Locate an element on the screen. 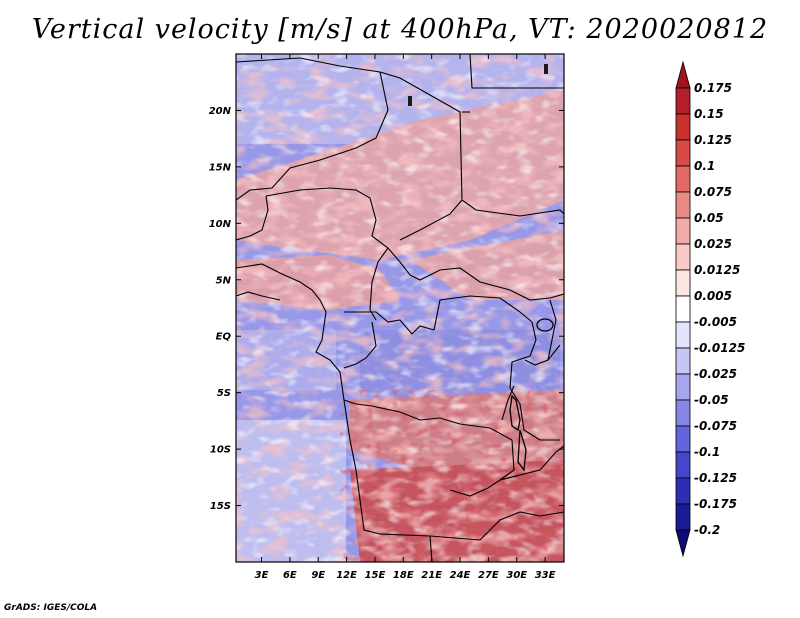  x-tick-label: 30E is located at coordinates (516, 575).